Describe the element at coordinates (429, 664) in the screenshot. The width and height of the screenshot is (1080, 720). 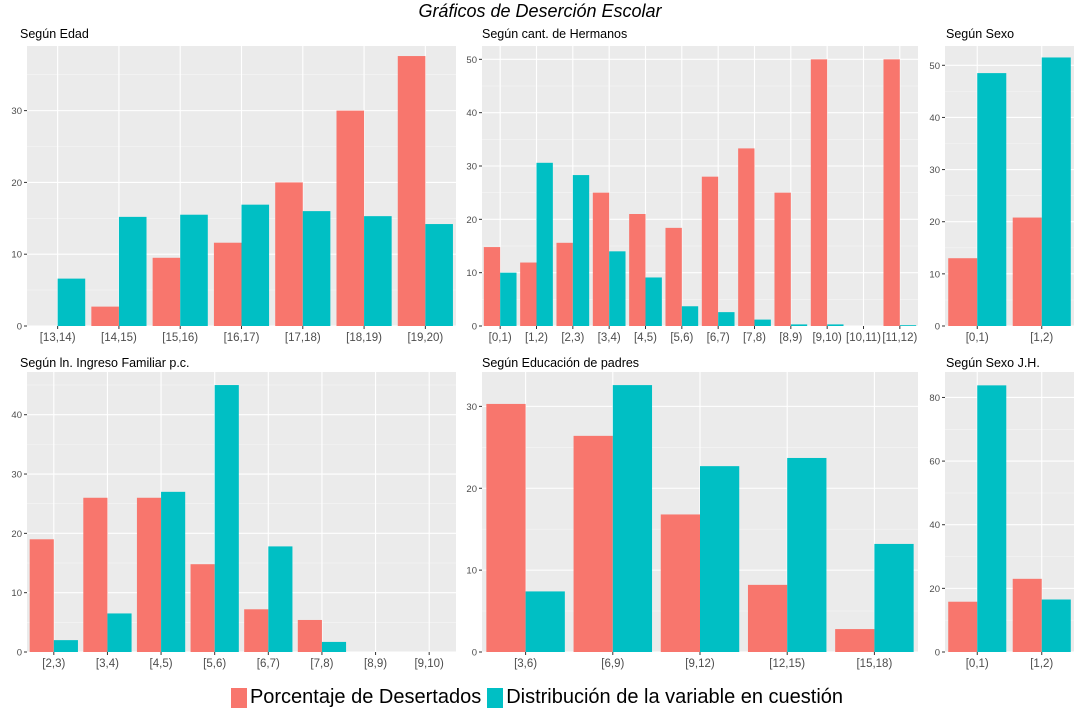
I see `x-tick-label-9-10: [9,10)` at that location.